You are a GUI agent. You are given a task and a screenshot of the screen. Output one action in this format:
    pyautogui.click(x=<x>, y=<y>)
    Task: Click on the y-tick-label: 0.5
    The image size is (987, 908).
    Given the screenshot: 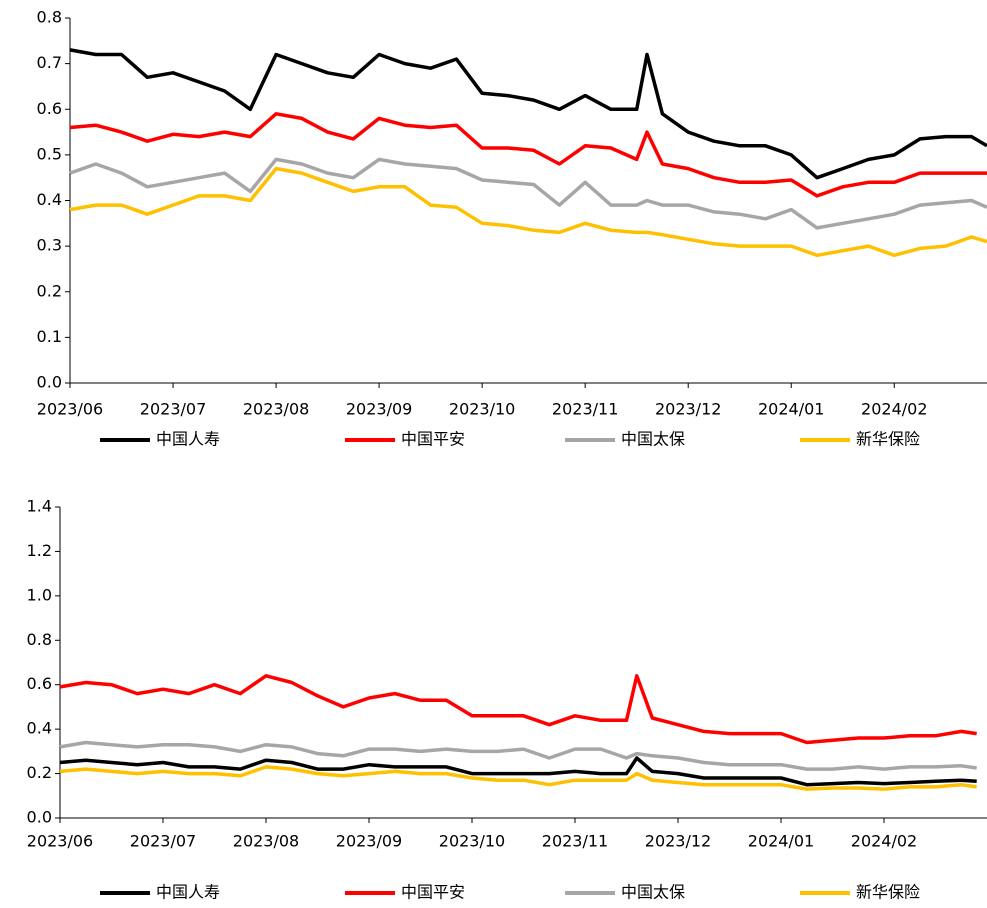 What is the action you would take?
    pyautogui.click(x=49, y=153)
    